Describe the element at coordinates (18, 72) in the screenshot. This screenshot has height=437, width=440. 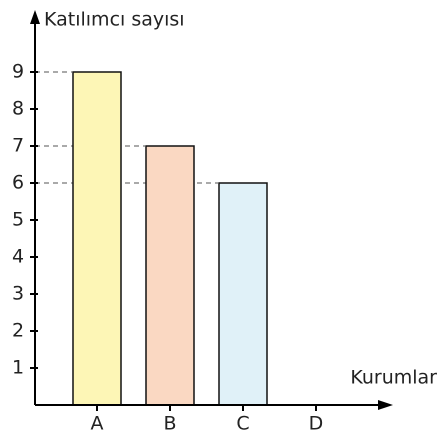
I see `y-tick-label: 9` at that location.